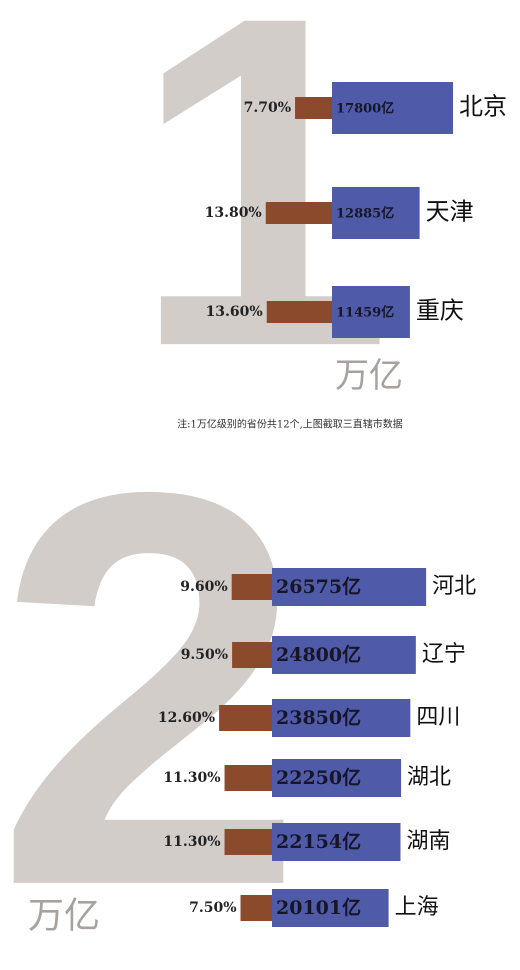 The image size is (520, 970). Describe the element at coordinates (429, 776) in the screenshot. I see `region-name: 湖北` at that location.